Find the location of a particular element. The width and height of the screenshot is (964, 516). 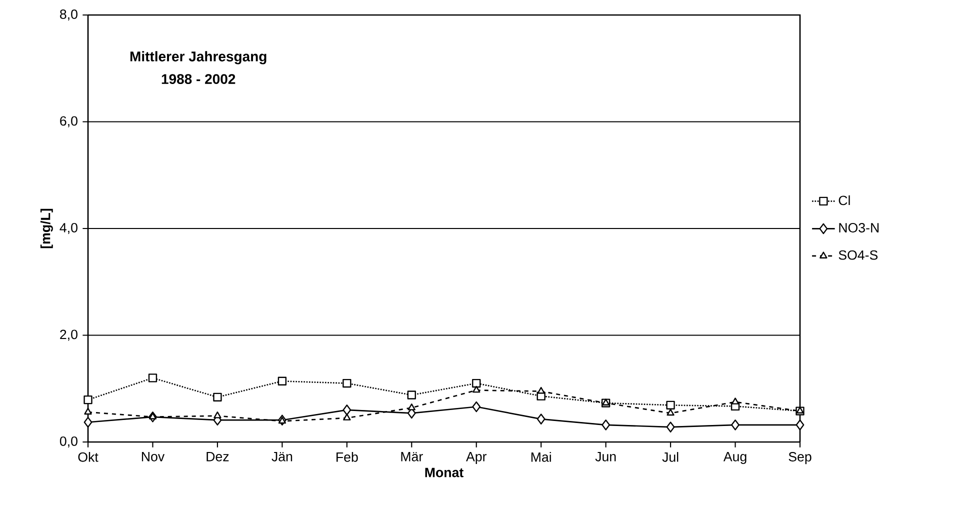

x-tick-label: Jun is located at coordinates (605, 457).